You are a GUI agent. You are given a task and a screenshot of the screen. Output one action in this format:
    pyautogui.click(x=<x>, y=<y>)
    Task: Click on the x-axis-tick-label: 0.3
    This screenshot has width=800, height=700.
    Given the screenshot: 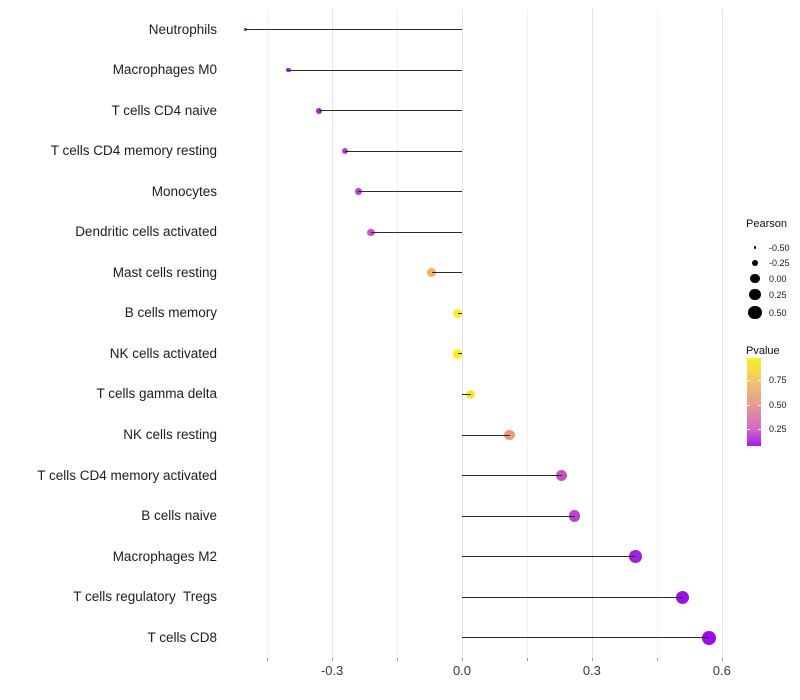 What is the action you would take?
    pyautogui.click(x=591, y=670)
    